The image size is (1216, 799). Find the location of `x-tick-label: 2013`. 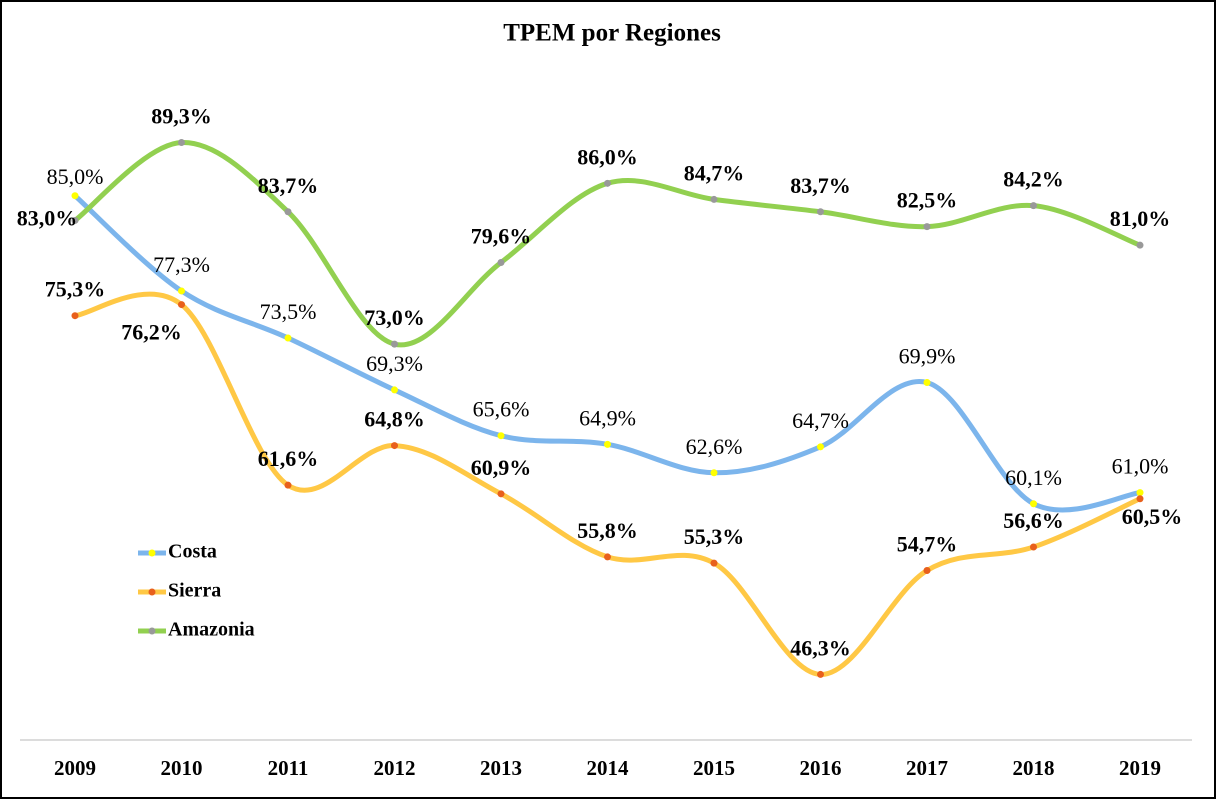

x-tick-label: 2013 is located at coordinates (501, 768).